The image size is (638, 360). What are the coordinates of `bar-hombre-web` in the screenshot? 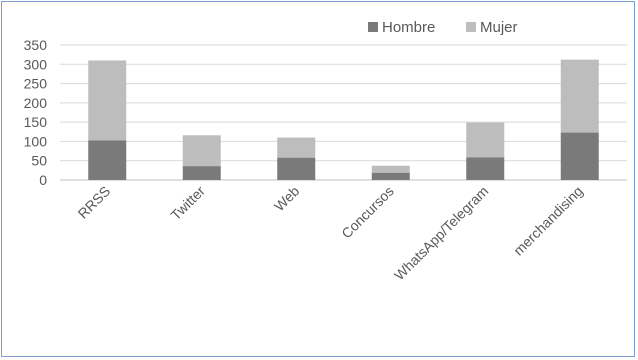 It's located at (296, 168).